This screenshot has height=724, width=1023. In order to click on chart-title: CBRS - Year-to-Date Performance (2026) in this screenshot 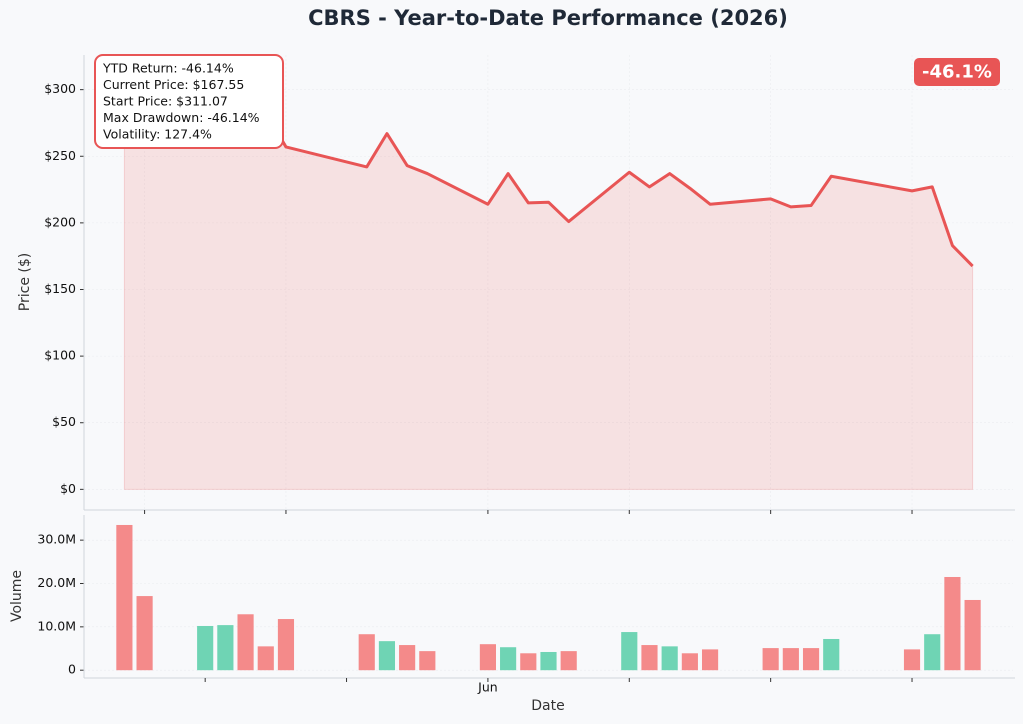, I will do `click(548, 18)`.